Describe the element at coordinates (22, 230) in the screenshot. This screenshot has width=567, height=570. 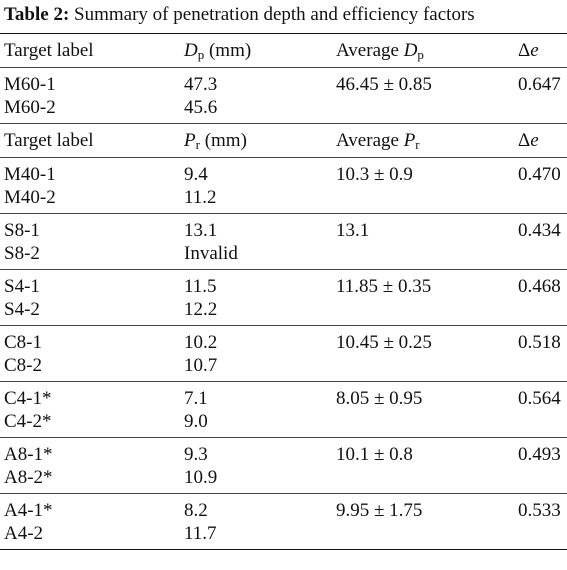
I see `target-label: S8-1` at that location.